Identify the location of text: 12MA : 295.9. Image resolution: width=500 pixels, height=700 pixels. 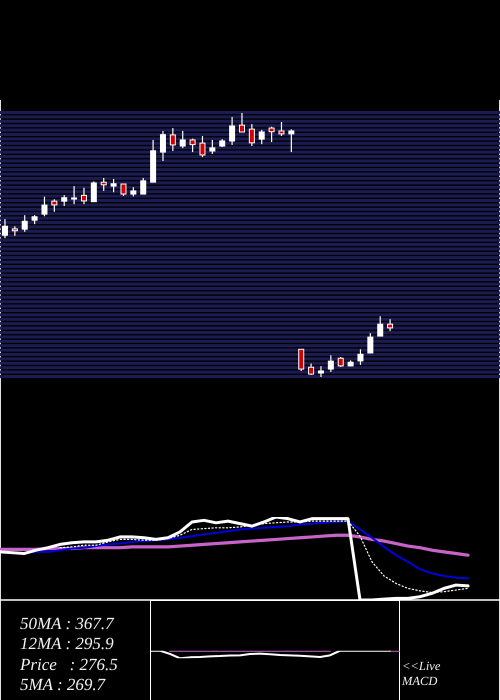
(67, 644).